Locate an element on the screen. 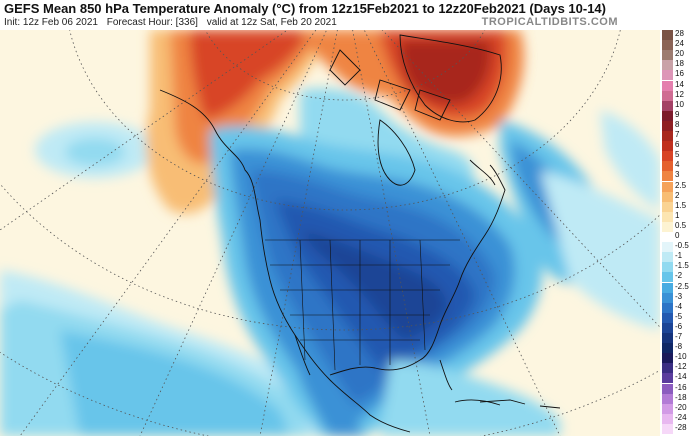 This screenshot has width=700, height=436. scale-label: -0.5 is located at coordinates (682, 246).